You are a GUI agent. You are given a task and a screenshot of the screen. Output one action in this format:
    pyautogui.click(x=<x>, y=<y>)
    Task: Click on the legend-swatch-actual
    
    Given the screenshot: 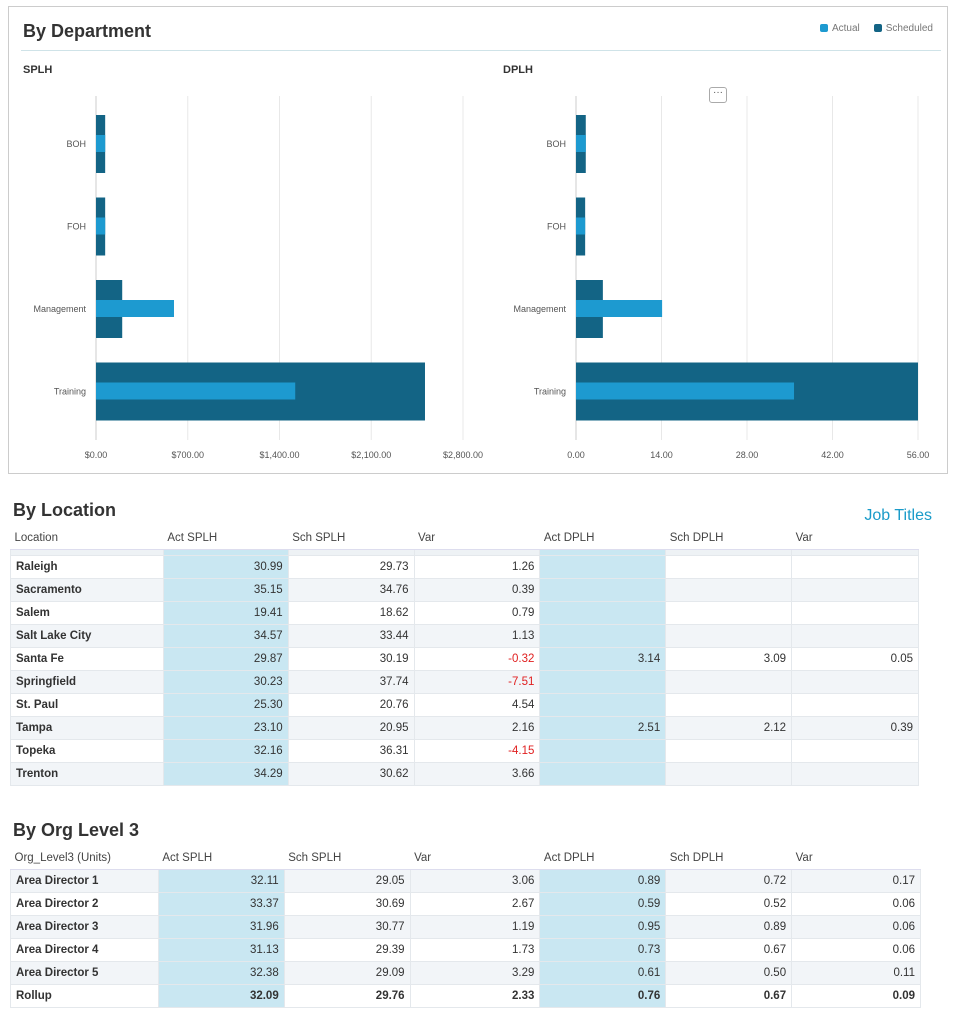 What is the action you would take?
    pyautogui.click(x=823, y=28)
    